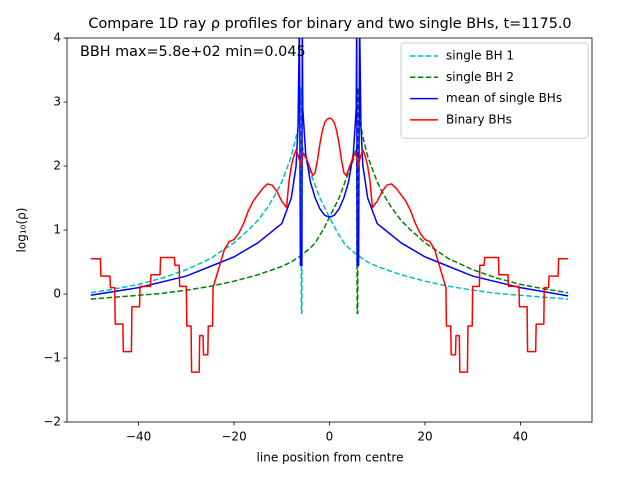 This screenshot has height=480, width=640. Describe the element at coordinates (504, 98) in the screenshot. I see `legend-label: mean of single BHs` at that location.